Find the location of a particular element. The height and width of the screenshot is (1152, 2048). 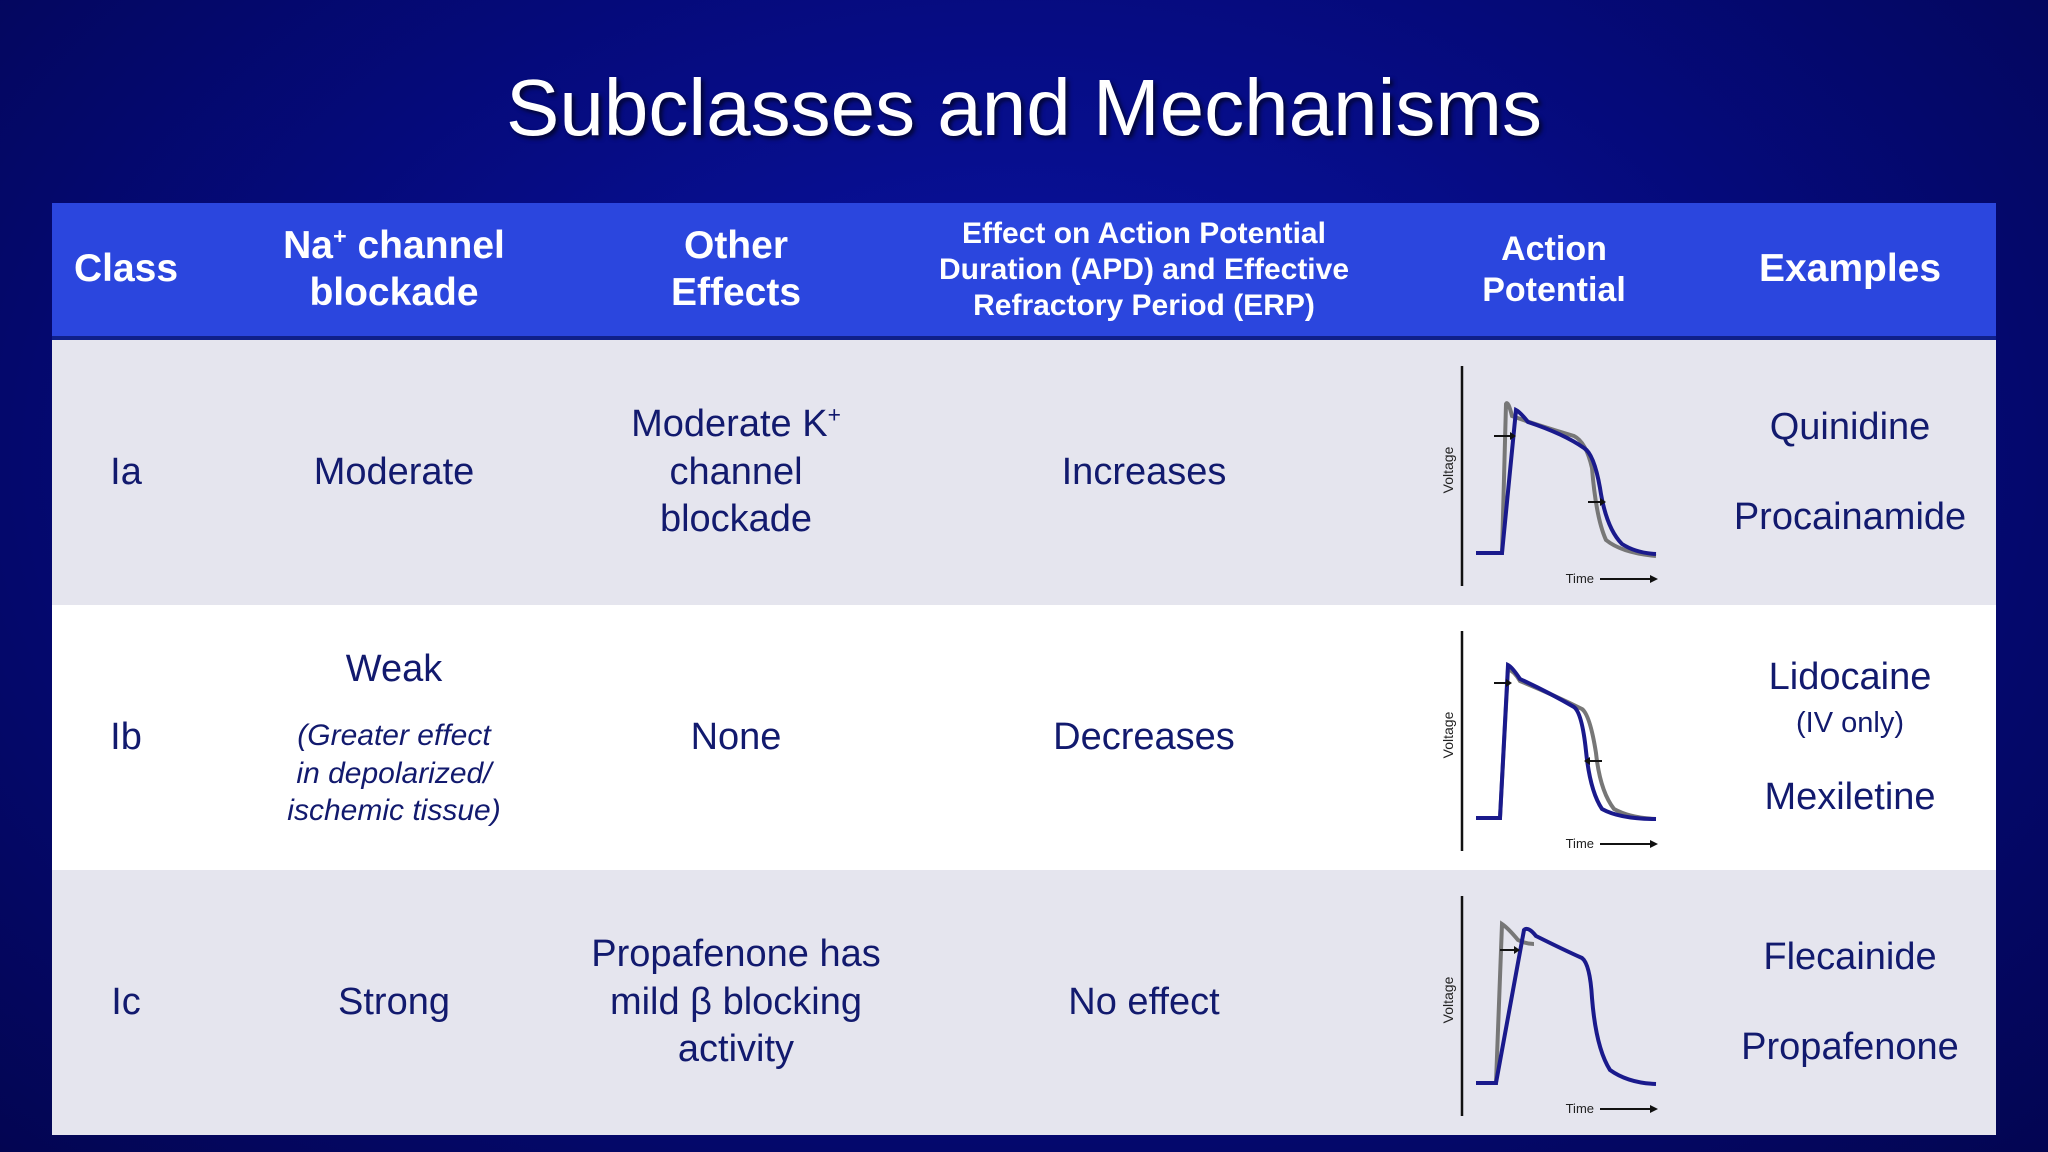

examples-cell: Quinidine Procainamide is located at coordinates (1850, 472).